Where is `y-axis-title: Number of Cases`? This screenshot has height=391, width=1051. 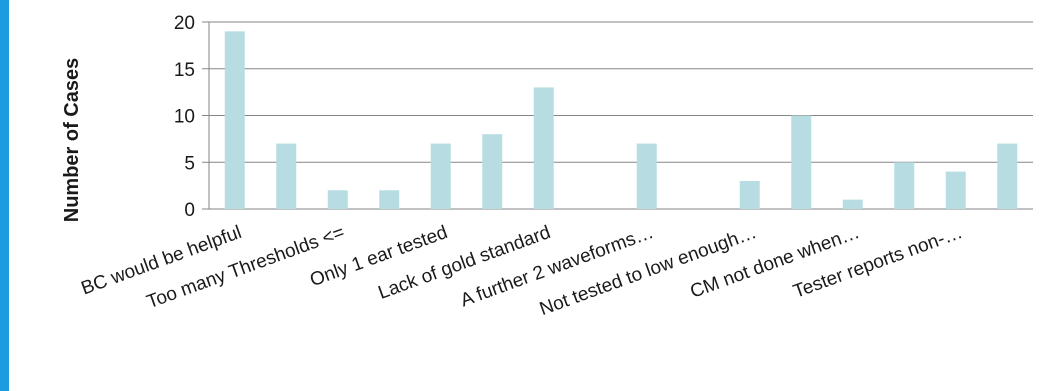 y-axis-title: Number of Cases is located at coordinates (72, 140).